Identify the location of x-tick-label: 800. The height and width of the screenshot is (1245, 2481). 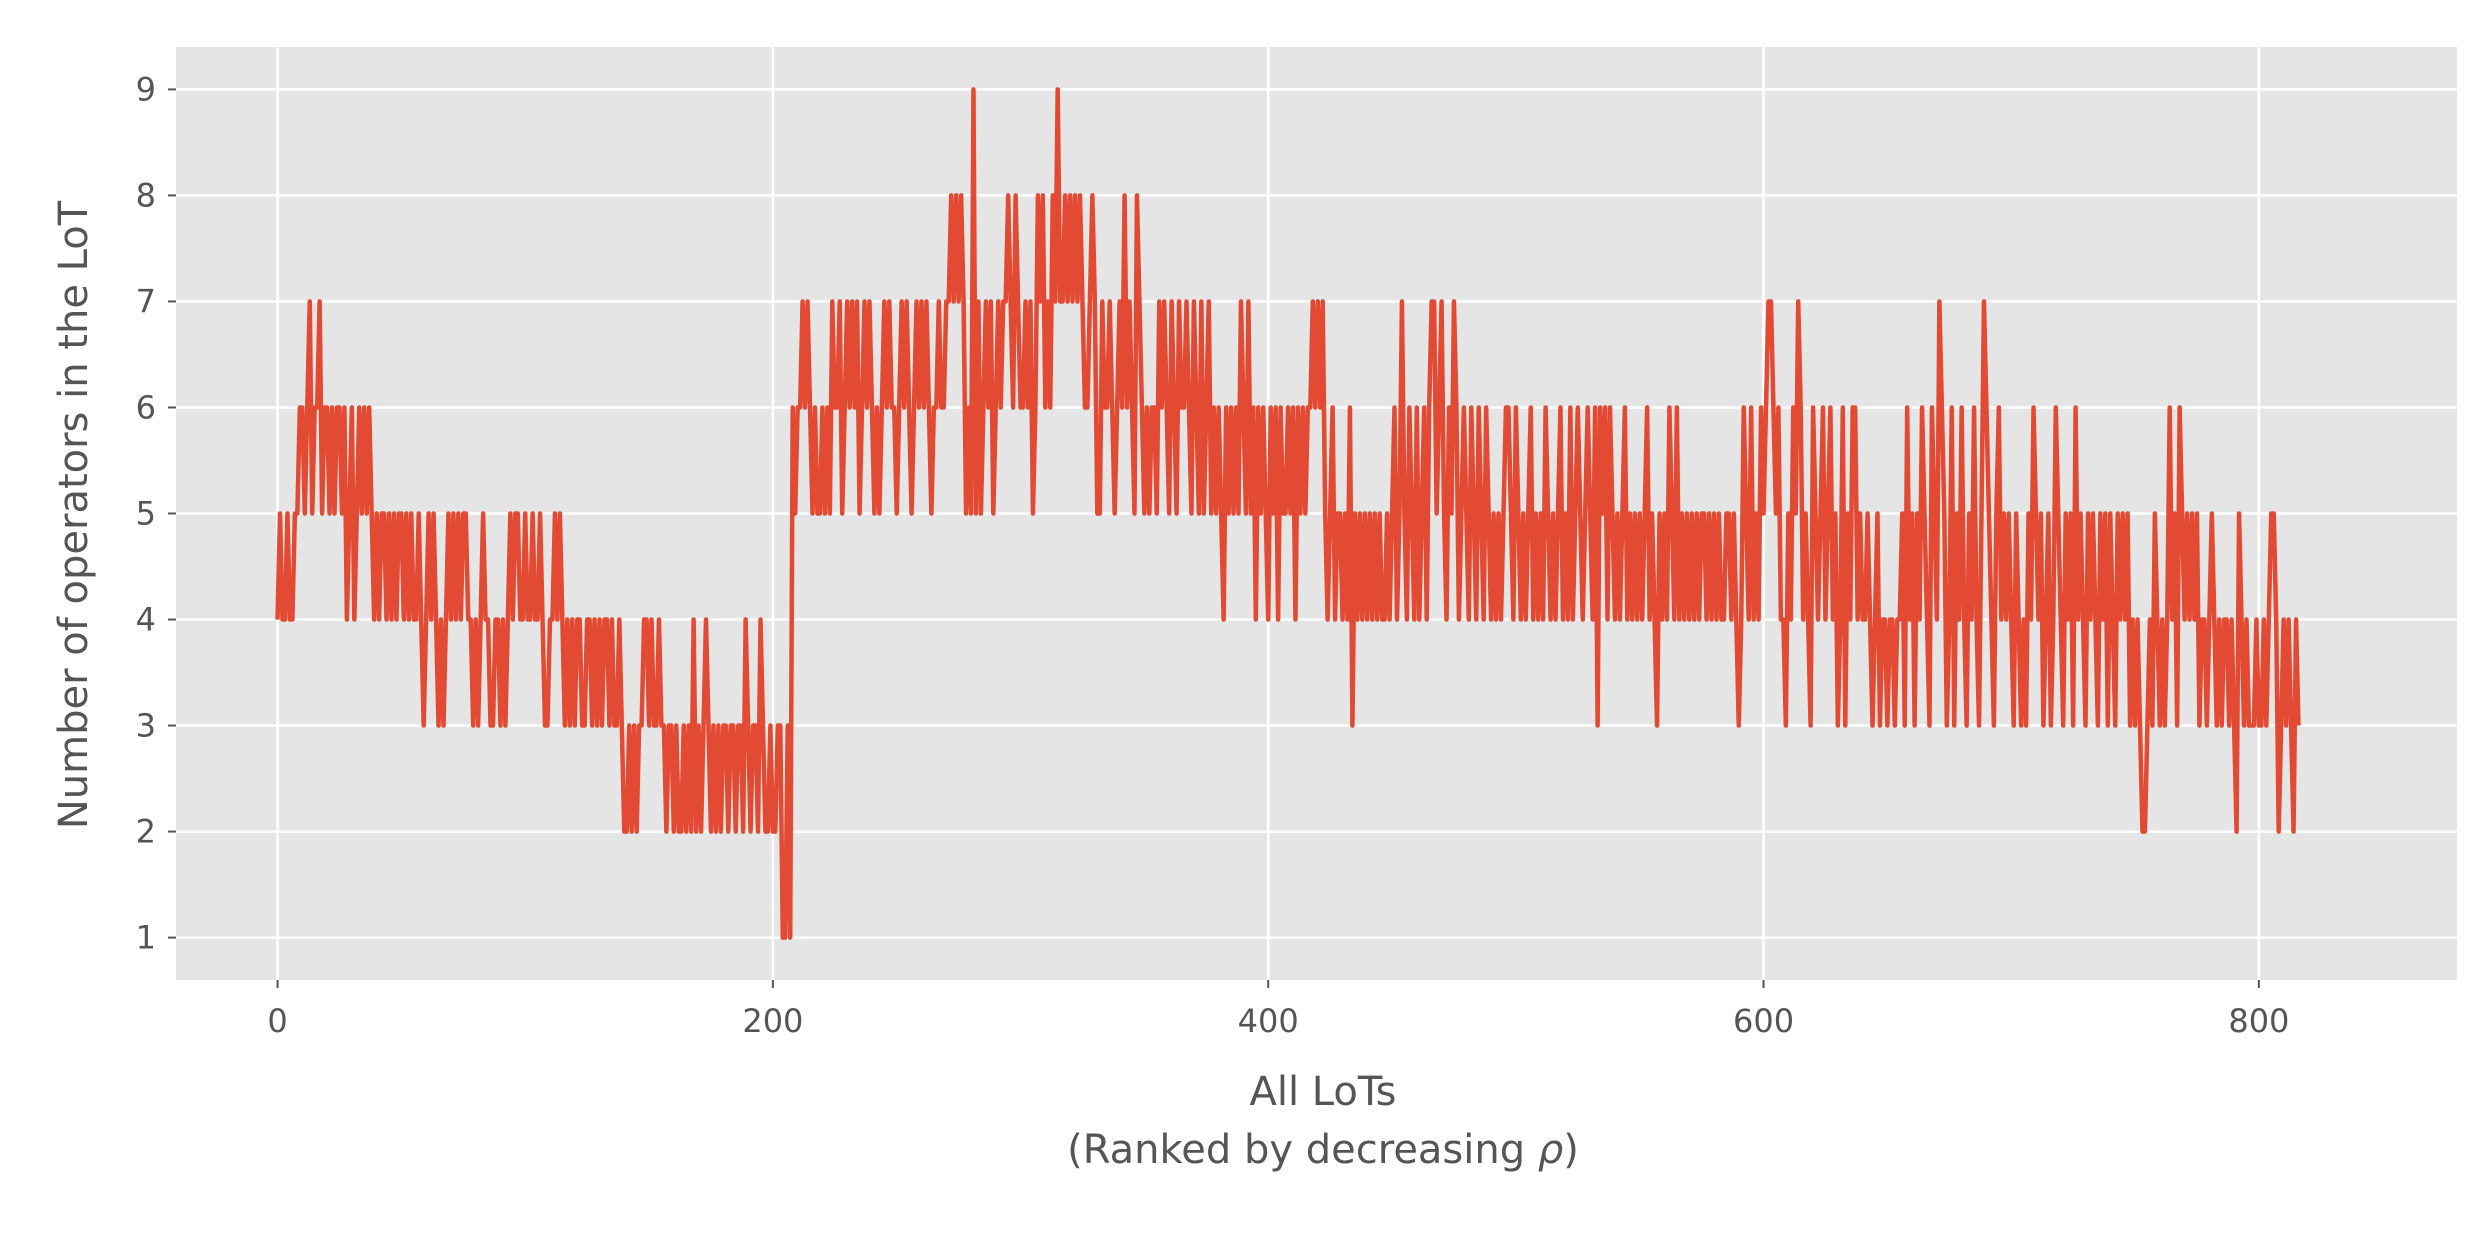
(2258, 1021).